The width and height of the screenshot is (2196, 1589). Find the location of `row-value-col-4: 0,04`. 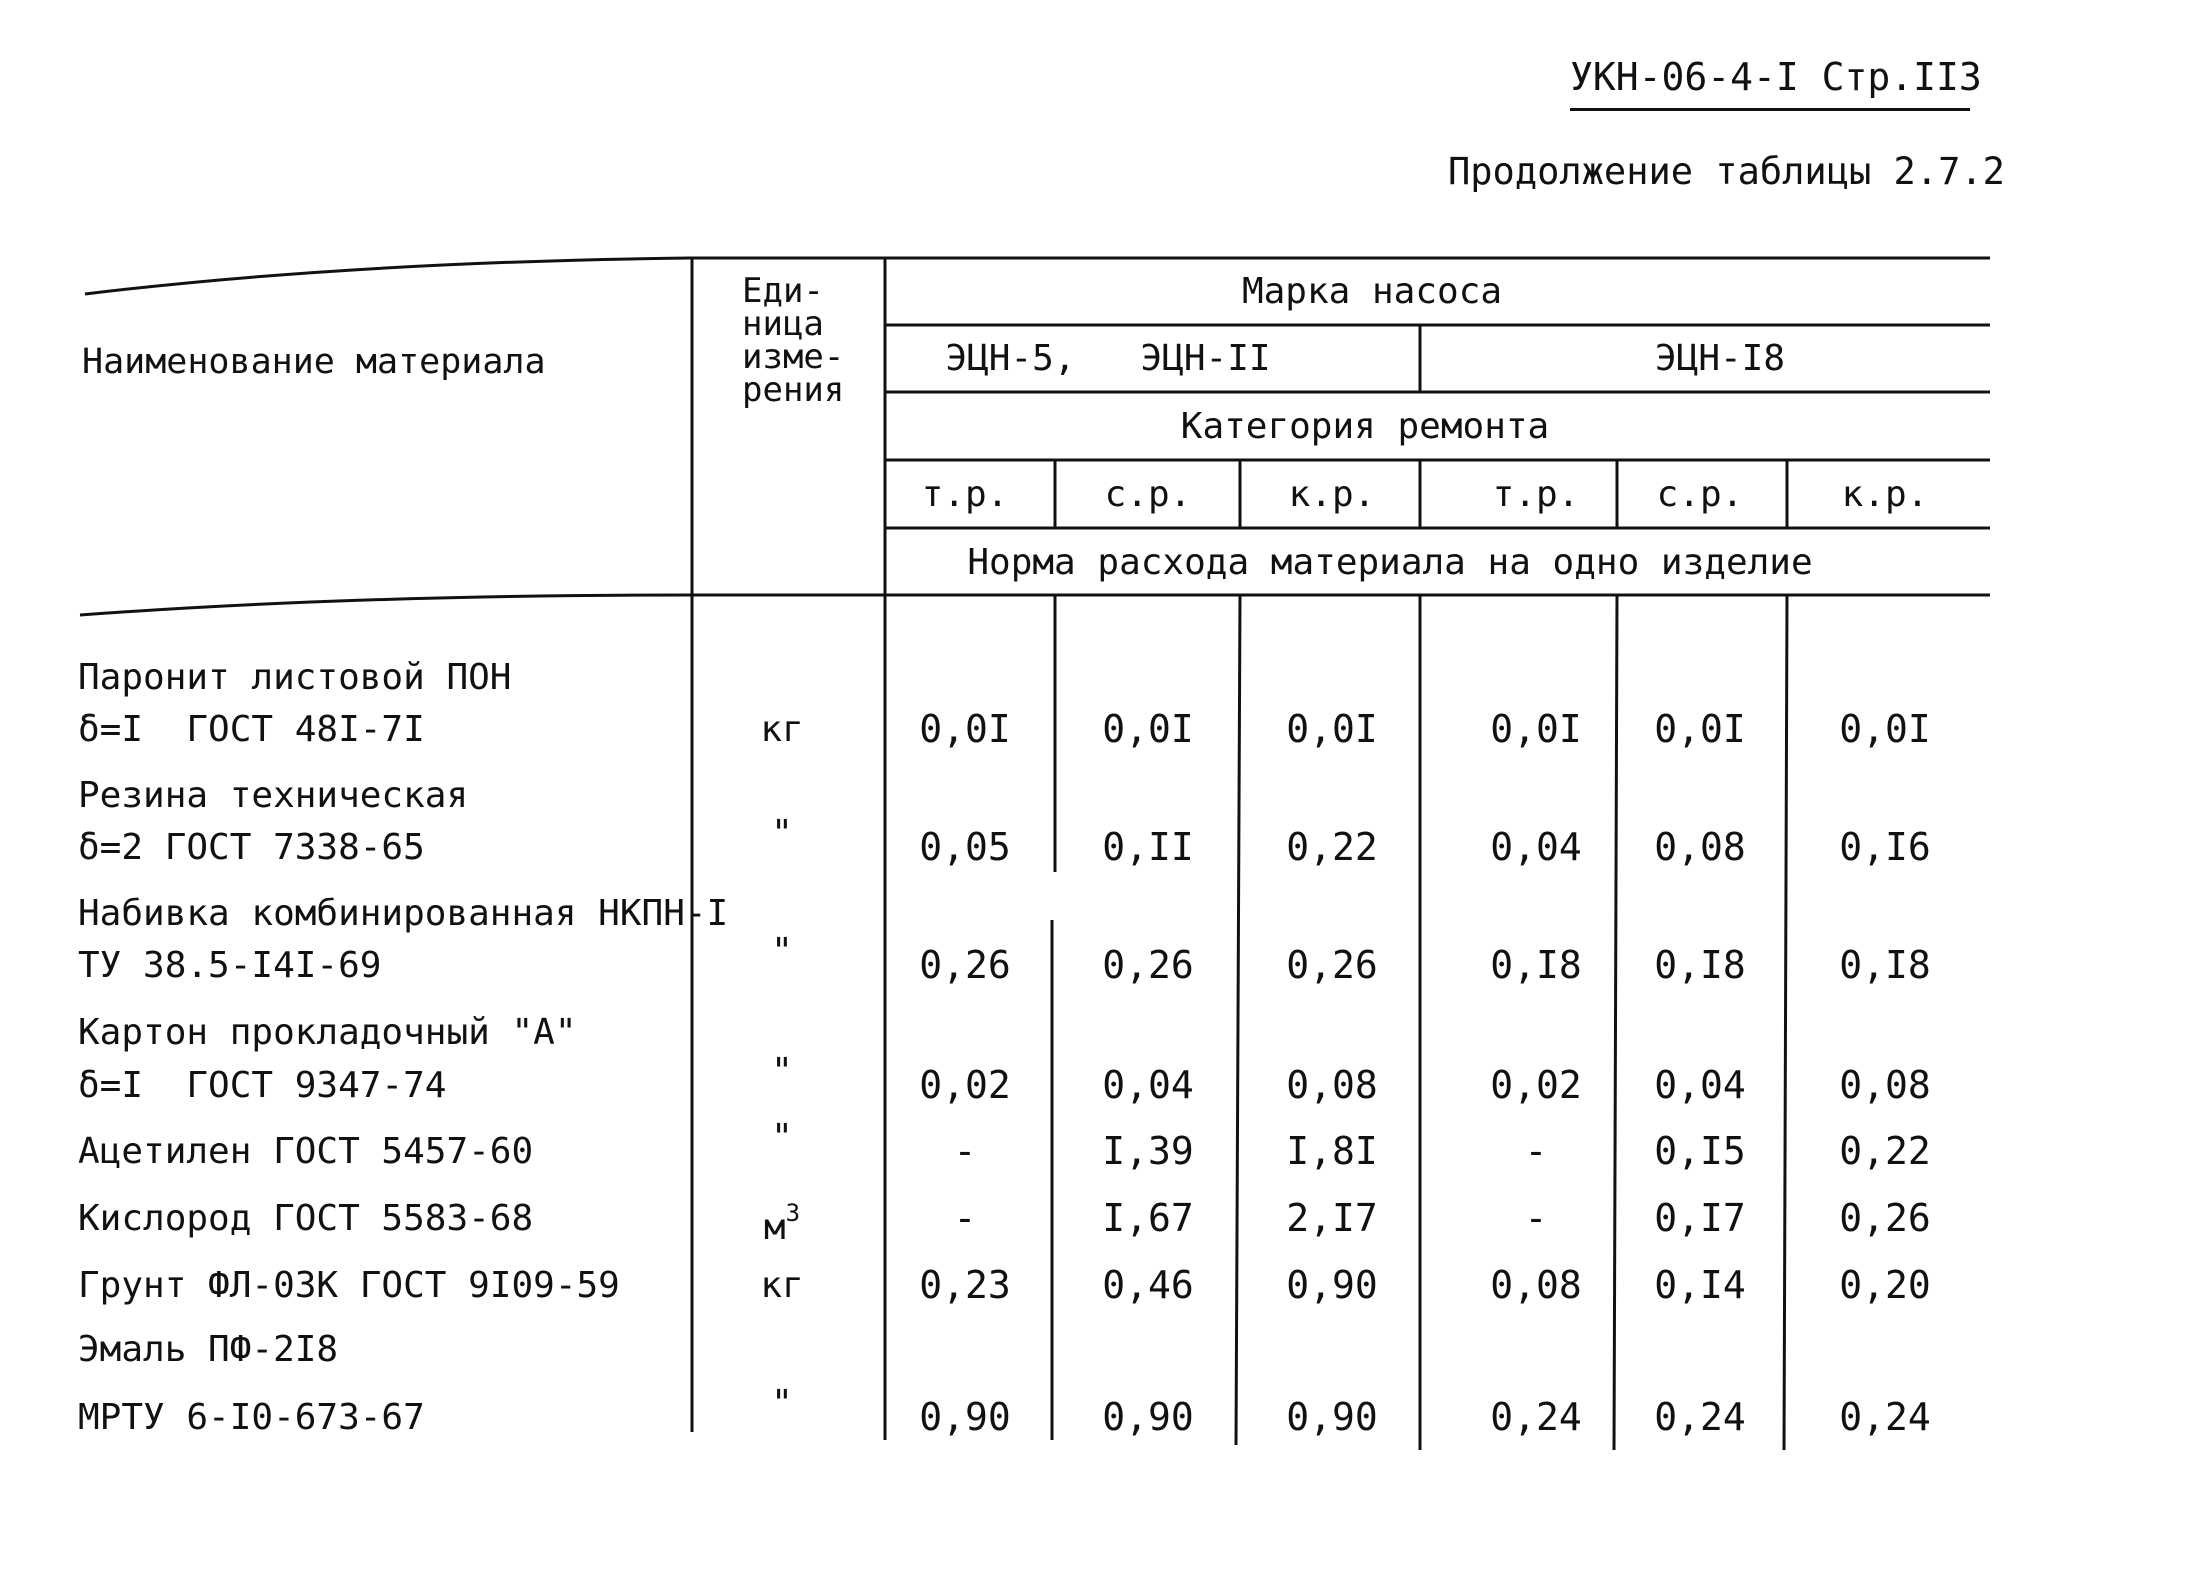

row-value-col-4: 0,04 is located at coordinates (1536, 847).